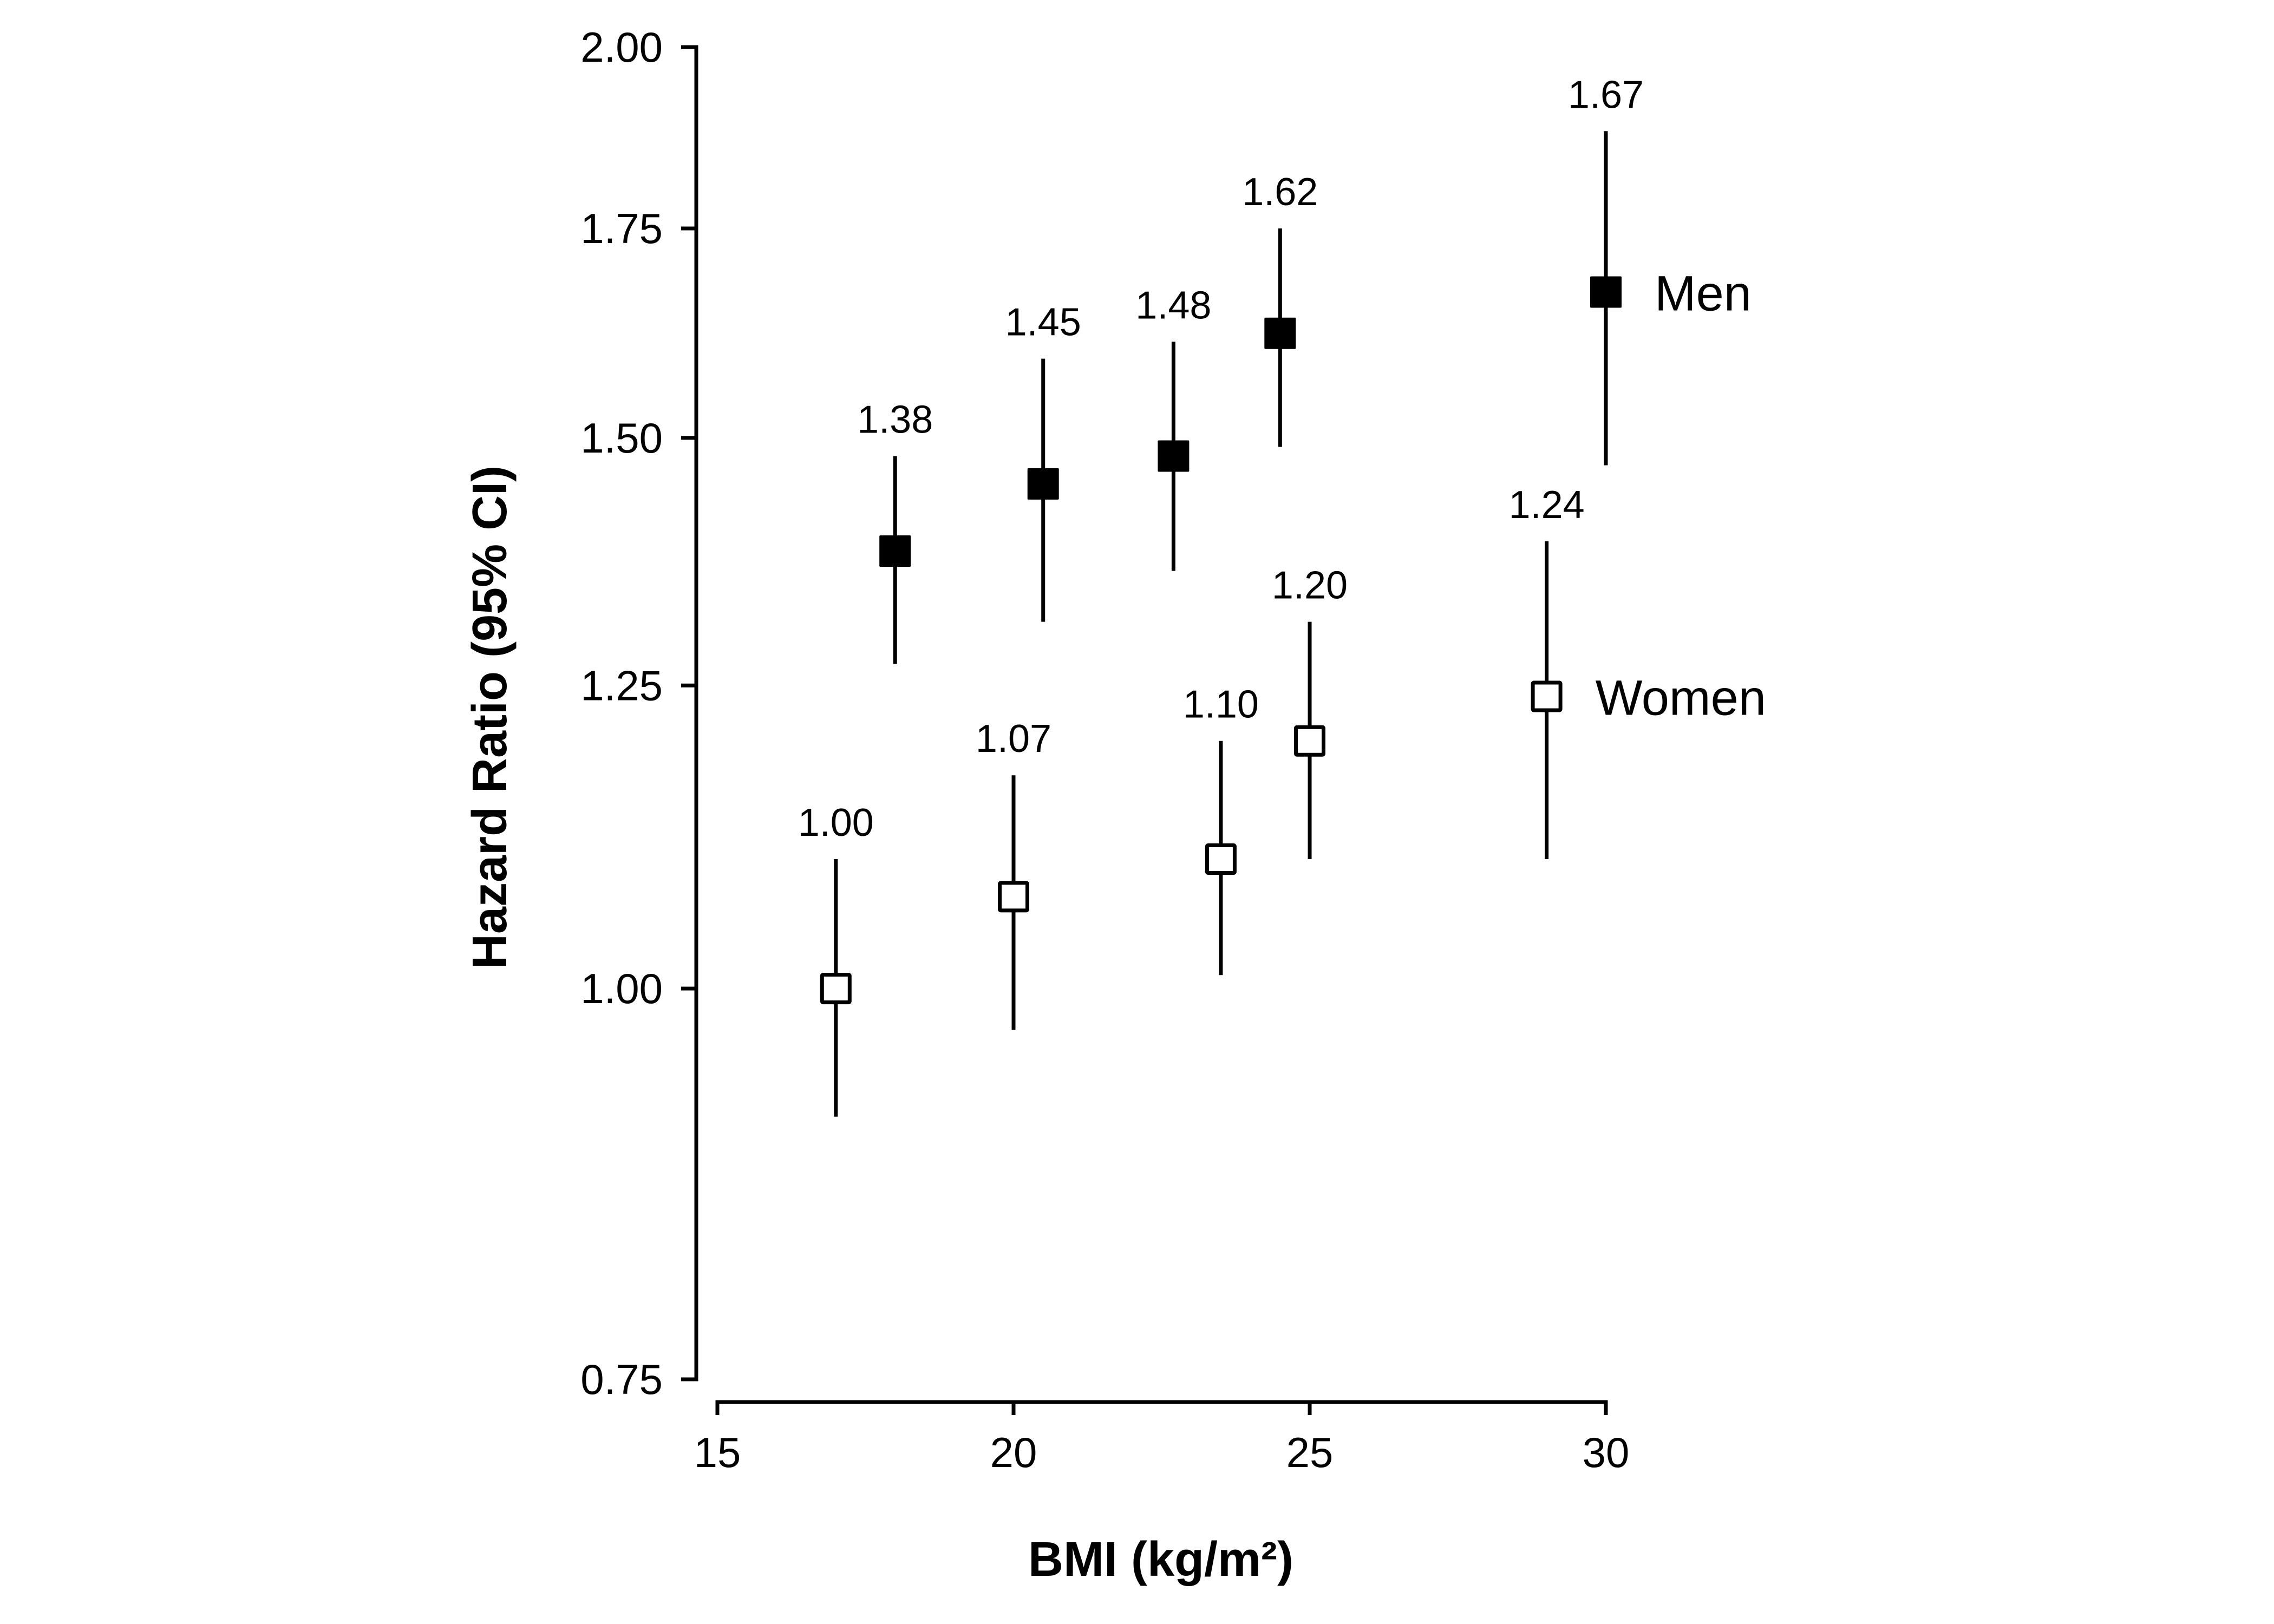 Image resolution: width=2274 pixels, height=1624 pixels. What do you see at coordinates (621, 1379) in the screenshot?
I see `y-tick-label: 0.75` at bounding box center [621, 1379].